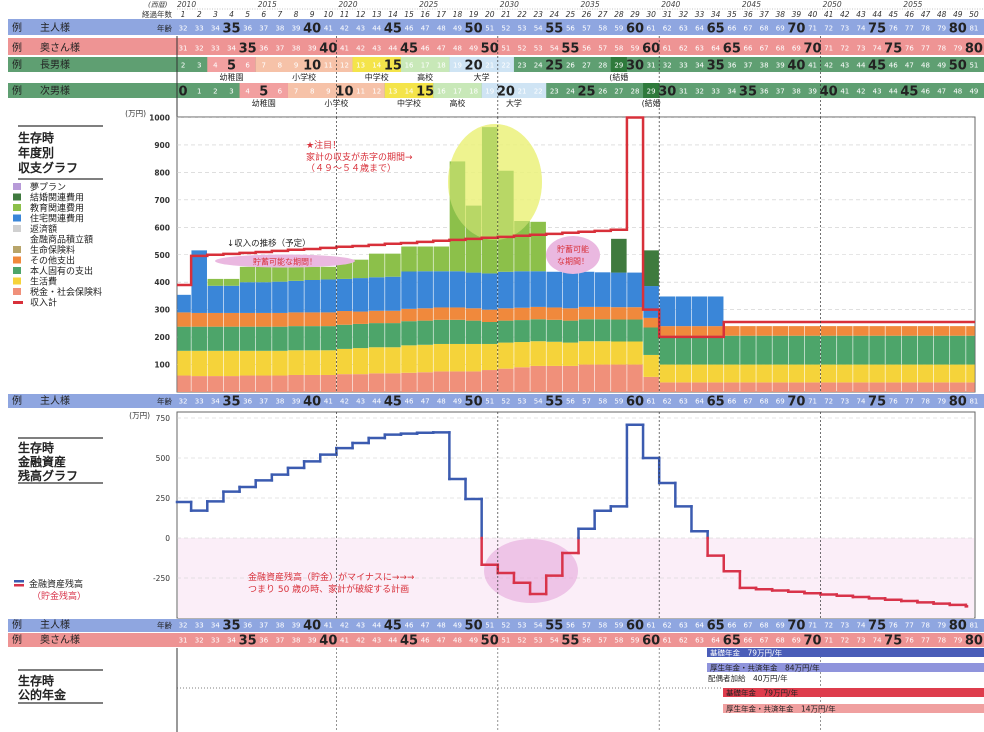 The image size is (984, 732). What do you see at coordinates (312, 49) in the screenshot?
I see `age-cell: 39` at bounding box center [312, 49].